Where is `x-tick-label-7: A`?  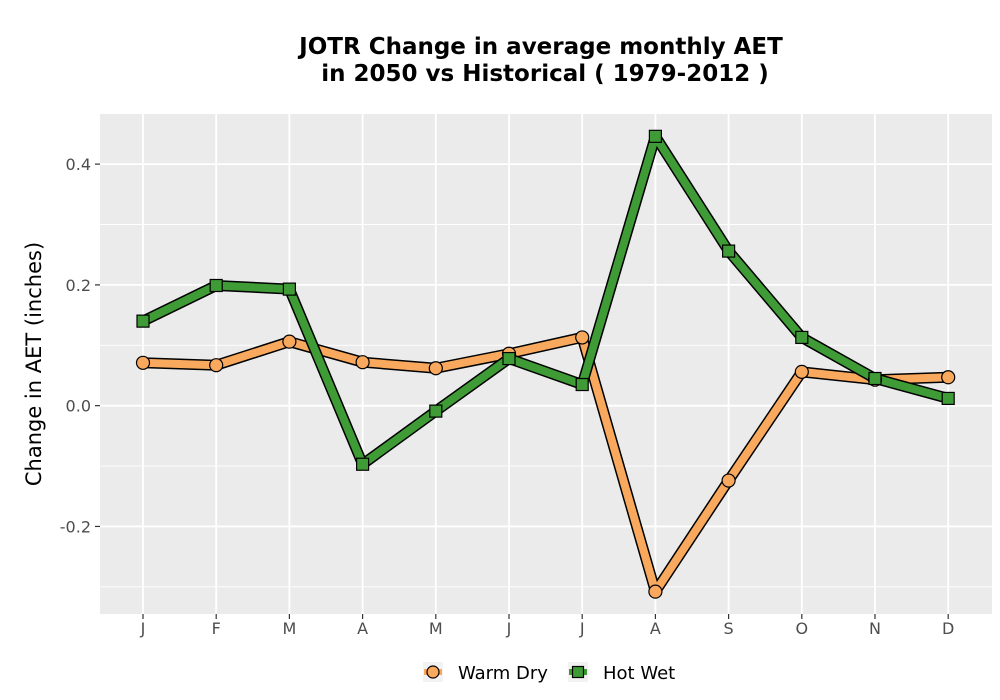
x-tick-label-7: A is located at coordinates (655, 628).